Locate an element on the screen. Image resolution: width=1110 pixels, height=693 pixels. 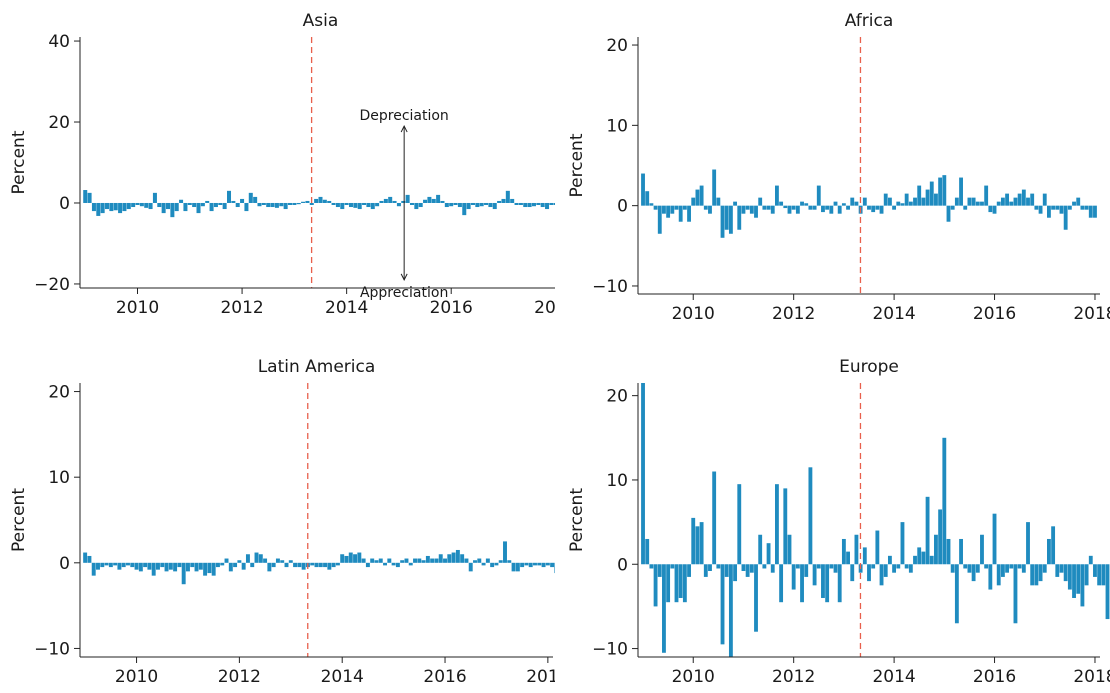
y-tick-label-asia-0: −20 is located at coordinates (52, 285).